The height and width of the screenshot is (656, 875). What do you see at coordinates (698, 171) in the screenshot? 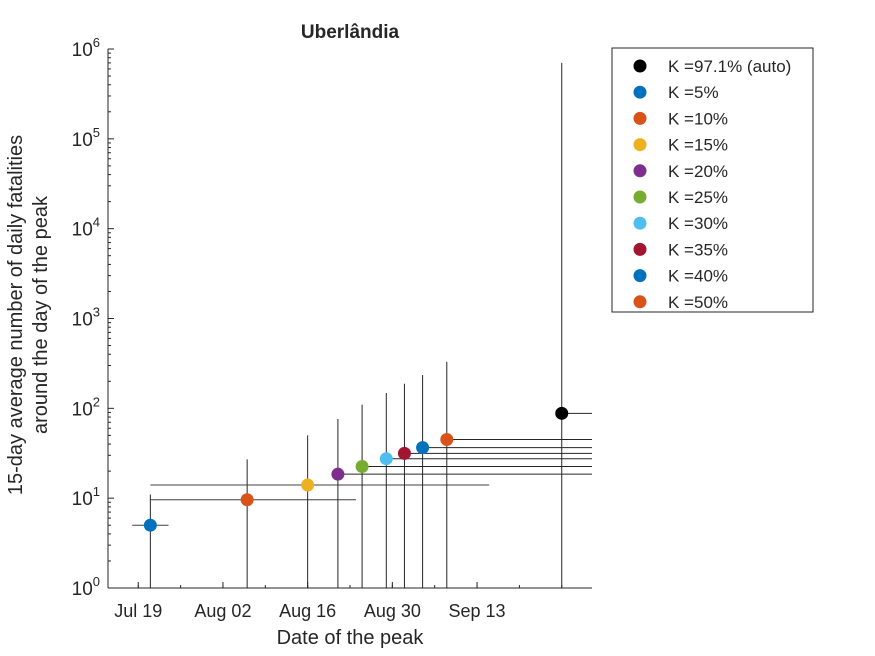
I see `legend-label: K =20%` at bounding box center [698, 171].